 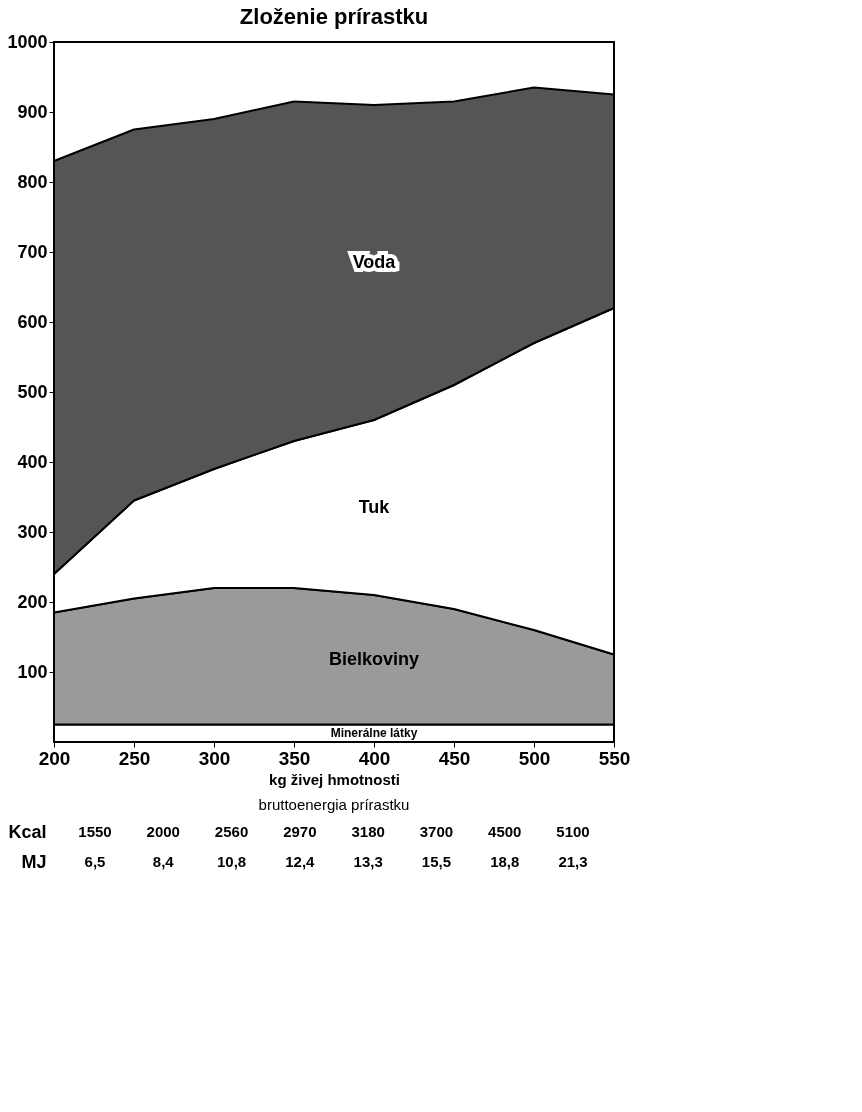 What do you see at coordinates (334, 779) in the screenshot?
I see `x-axis-title: kg živej hmotnosti` at bounding box center [334, 779].